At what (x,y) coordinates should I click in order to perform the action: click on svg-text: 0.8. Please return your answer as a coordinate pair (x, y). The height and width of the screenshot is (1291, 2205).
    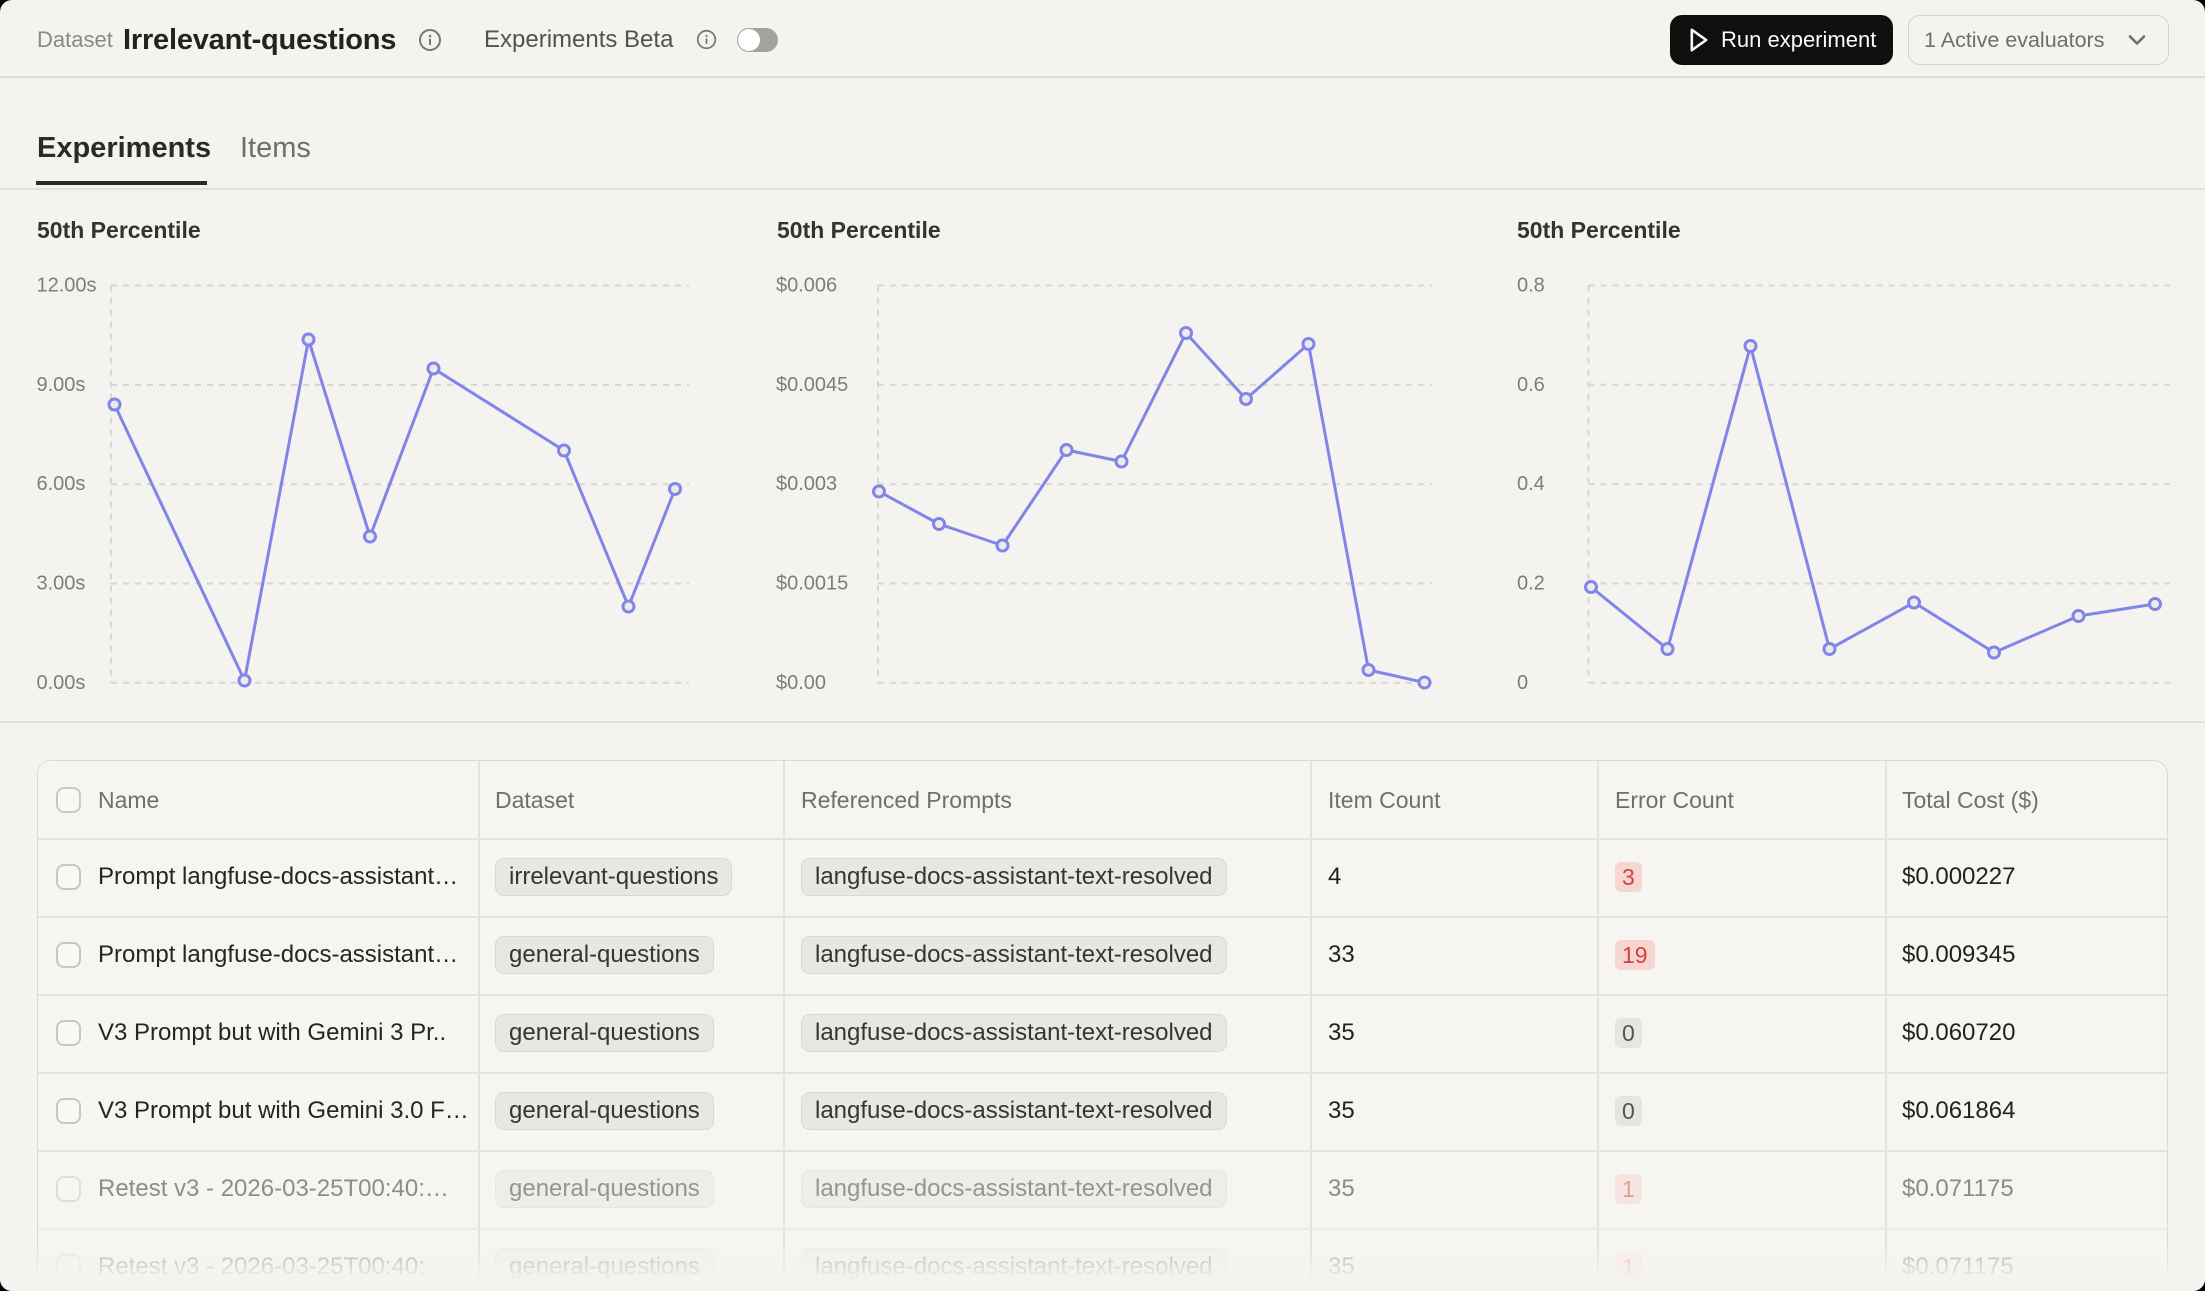
    Looking at the image, I should click on (1531, 286).